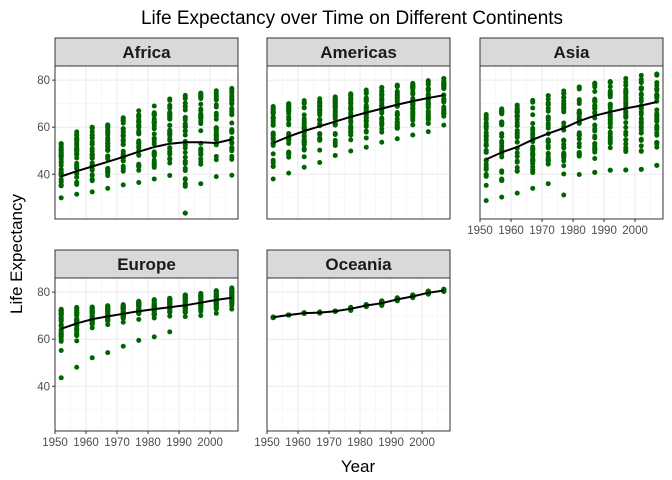 The image size is (672, 480). I want to click on facet-strip-label: Asia, so click(572, 52).